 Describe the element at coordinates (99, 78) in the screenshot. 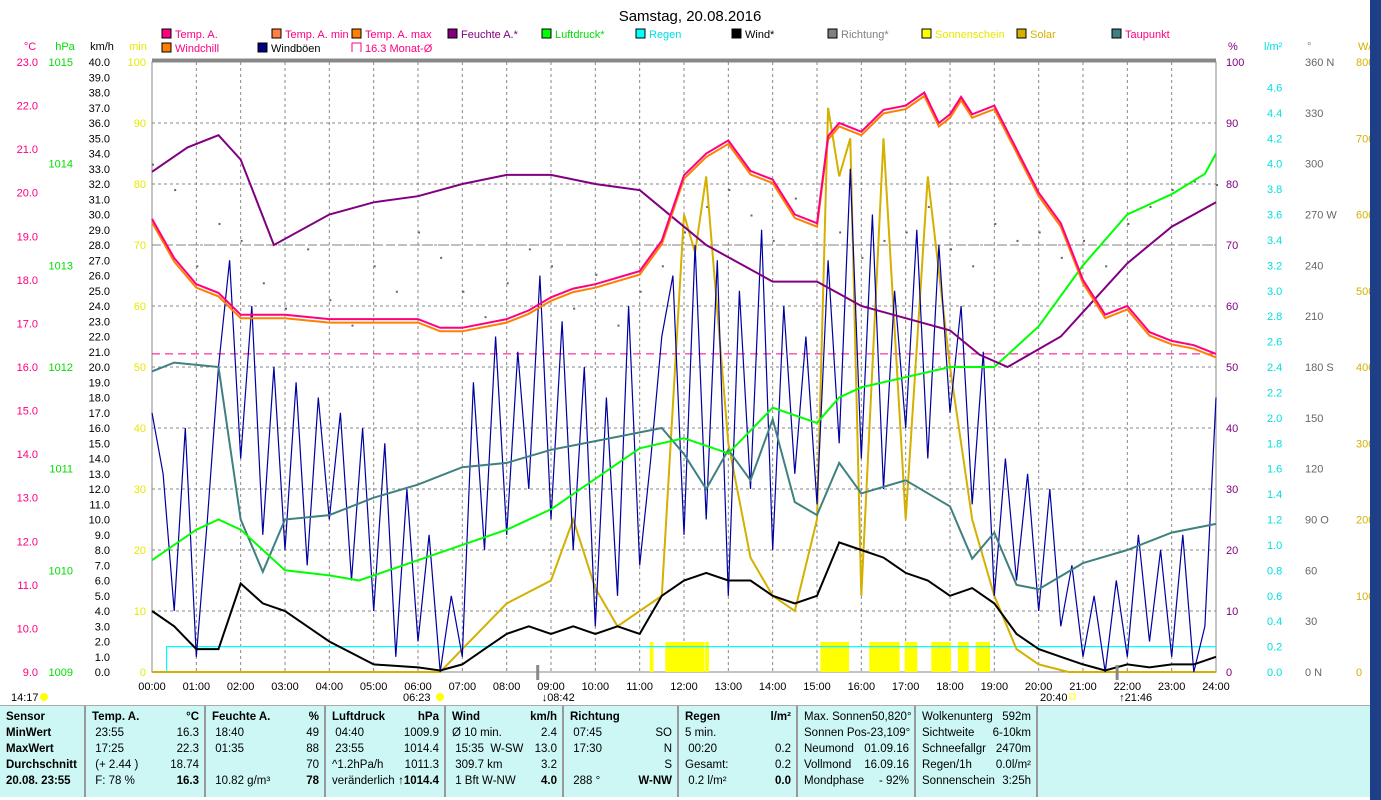

I see `axis-tick-wind: 39.0` at that location.